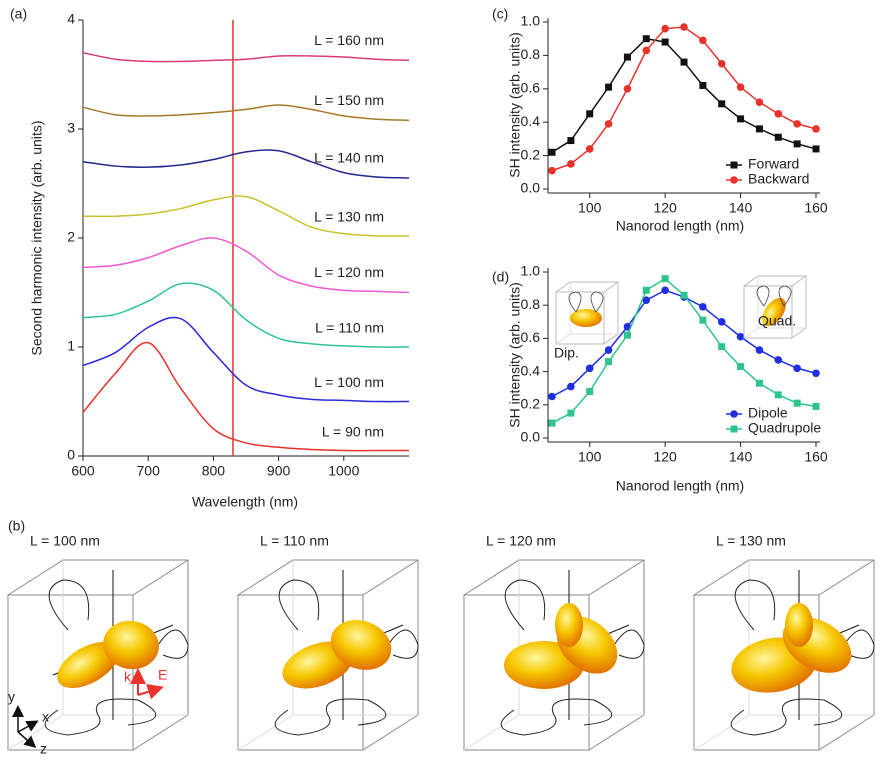  I want to click on y-tick-label: 1, so click(71, 346).